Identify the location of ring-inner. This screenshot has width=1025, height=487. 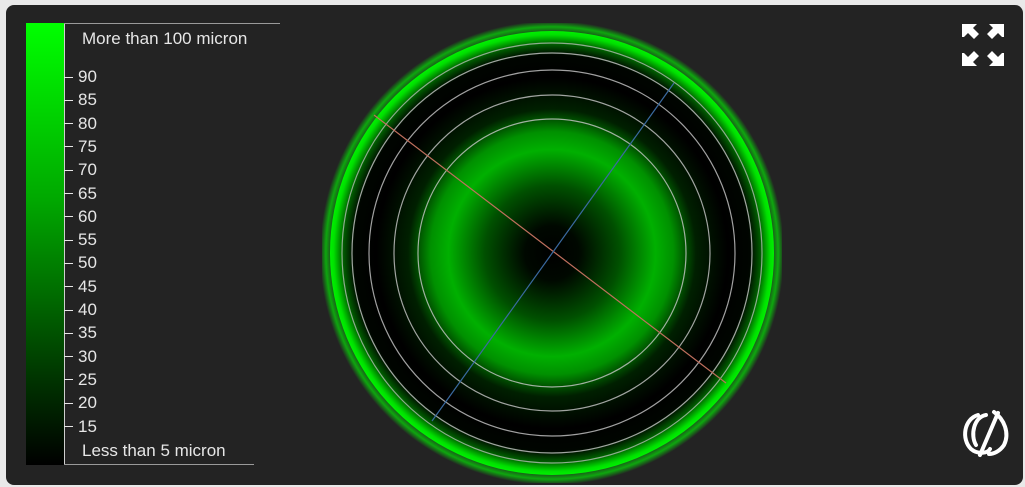
(552, 253).